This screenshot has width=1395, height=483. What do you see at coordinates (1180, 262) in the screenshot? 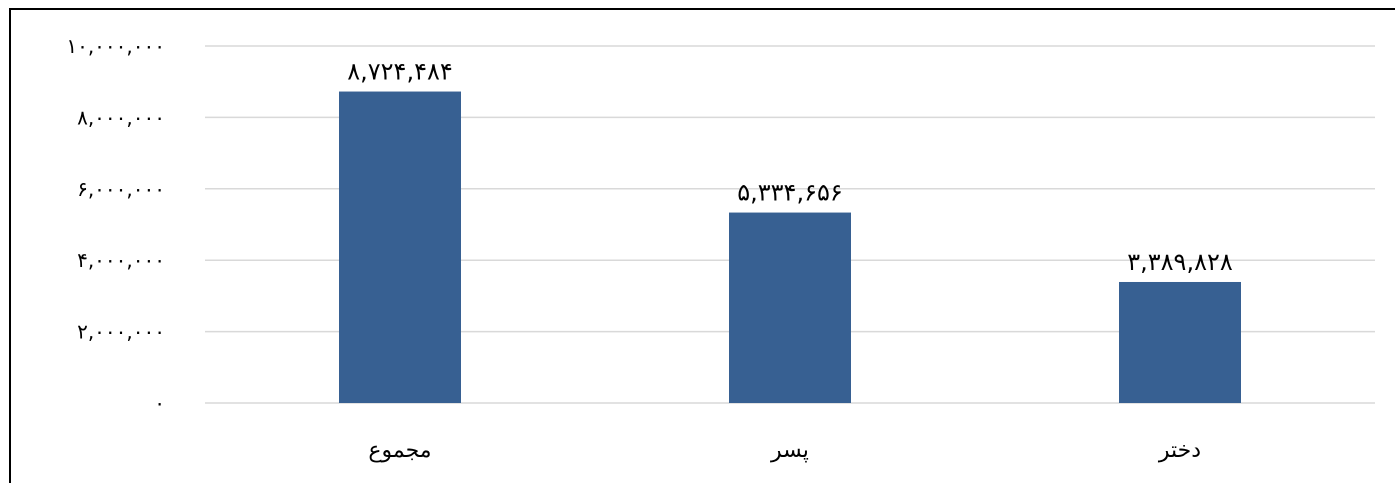
I see `data-label: ۳,۳۸۹,۸۲۸` at bounding box center [1180, 262].